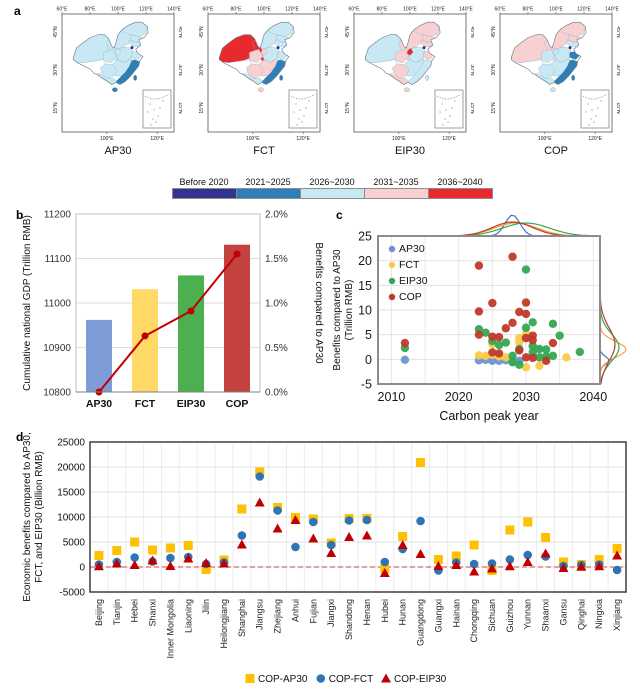 This screenshot has height=690, width=640. I want to click on legend-item: Before 2020, so click(204, 188).